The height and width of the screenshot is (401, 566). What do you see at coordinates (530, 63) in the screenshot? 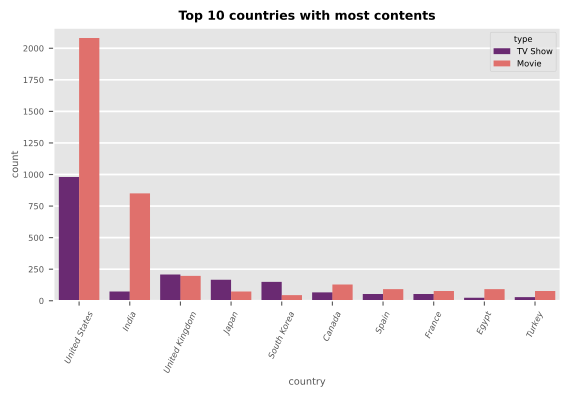
I see `legend-label: Movie` at bounding box center [530, 63].